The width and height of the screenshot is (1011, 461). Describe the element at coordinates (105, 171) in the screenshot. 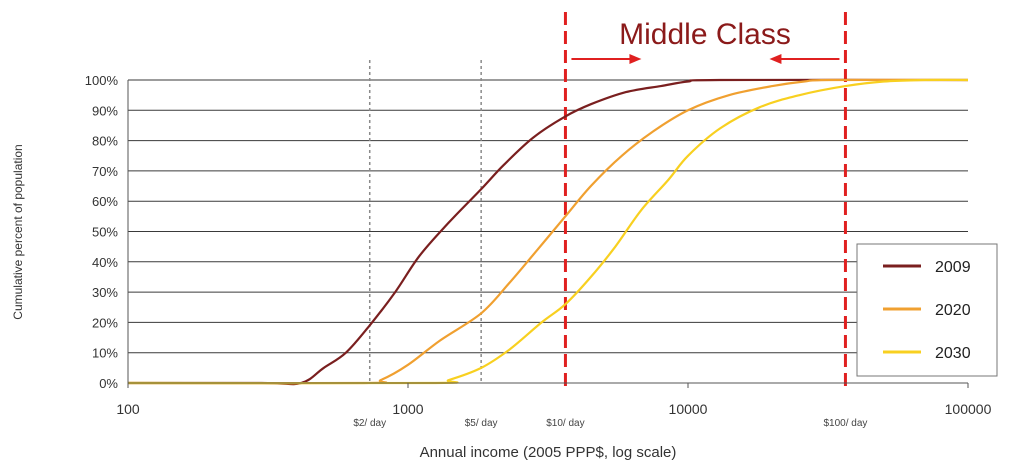

I see `y-tick-label: 70%` at that location.